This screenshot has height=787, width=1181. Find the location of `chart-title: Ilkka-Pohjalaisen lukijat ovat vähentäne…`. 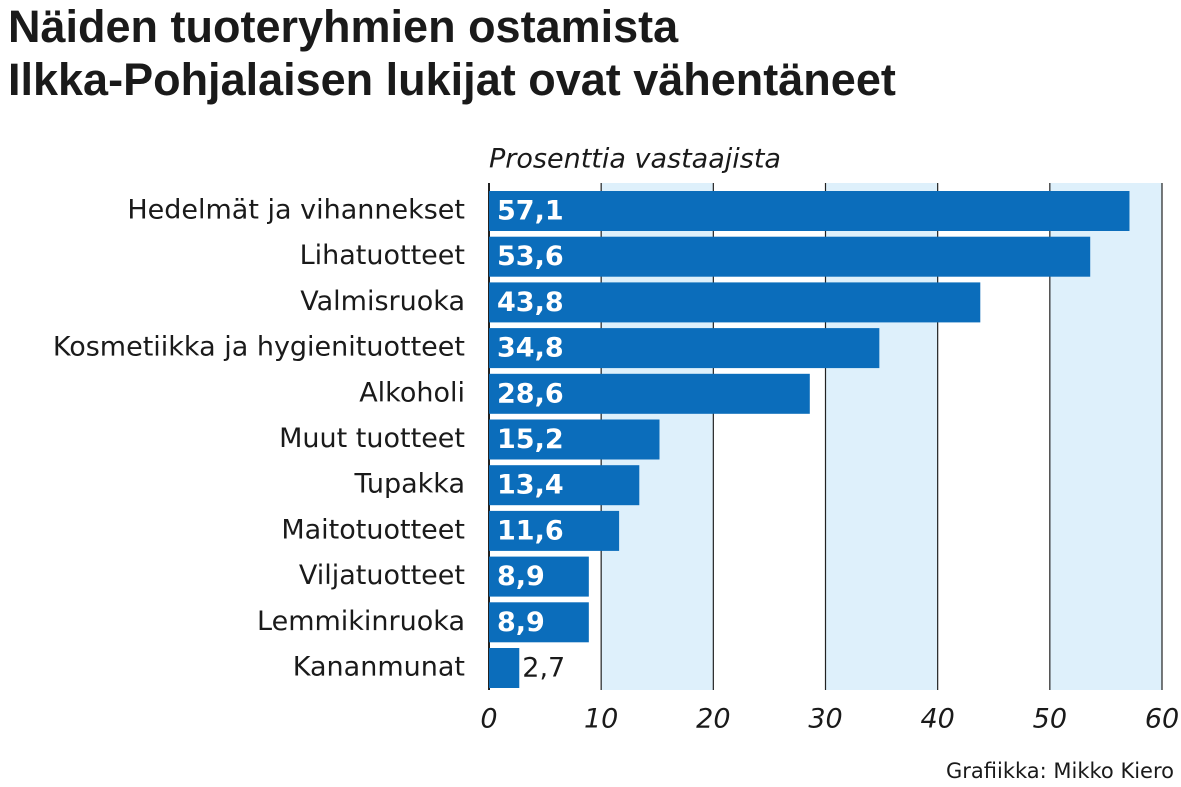

chart-title: Ilkka-Pohjalaisen lukijat ovat vähentäne… is located at coordinates (452, 79).